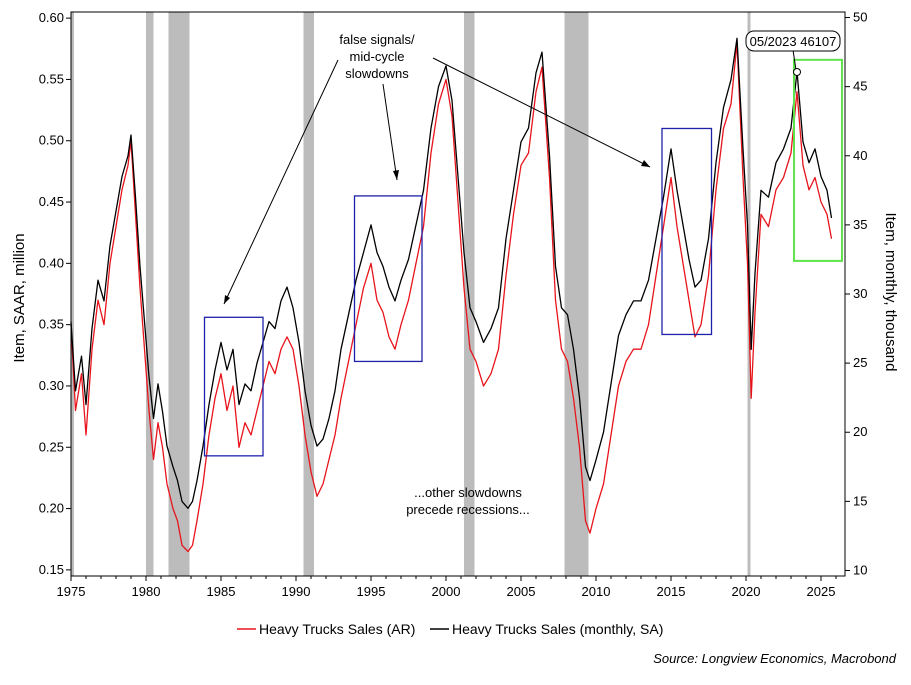  I want to click on x-tick-label-10: 2025, so click(821, 591).